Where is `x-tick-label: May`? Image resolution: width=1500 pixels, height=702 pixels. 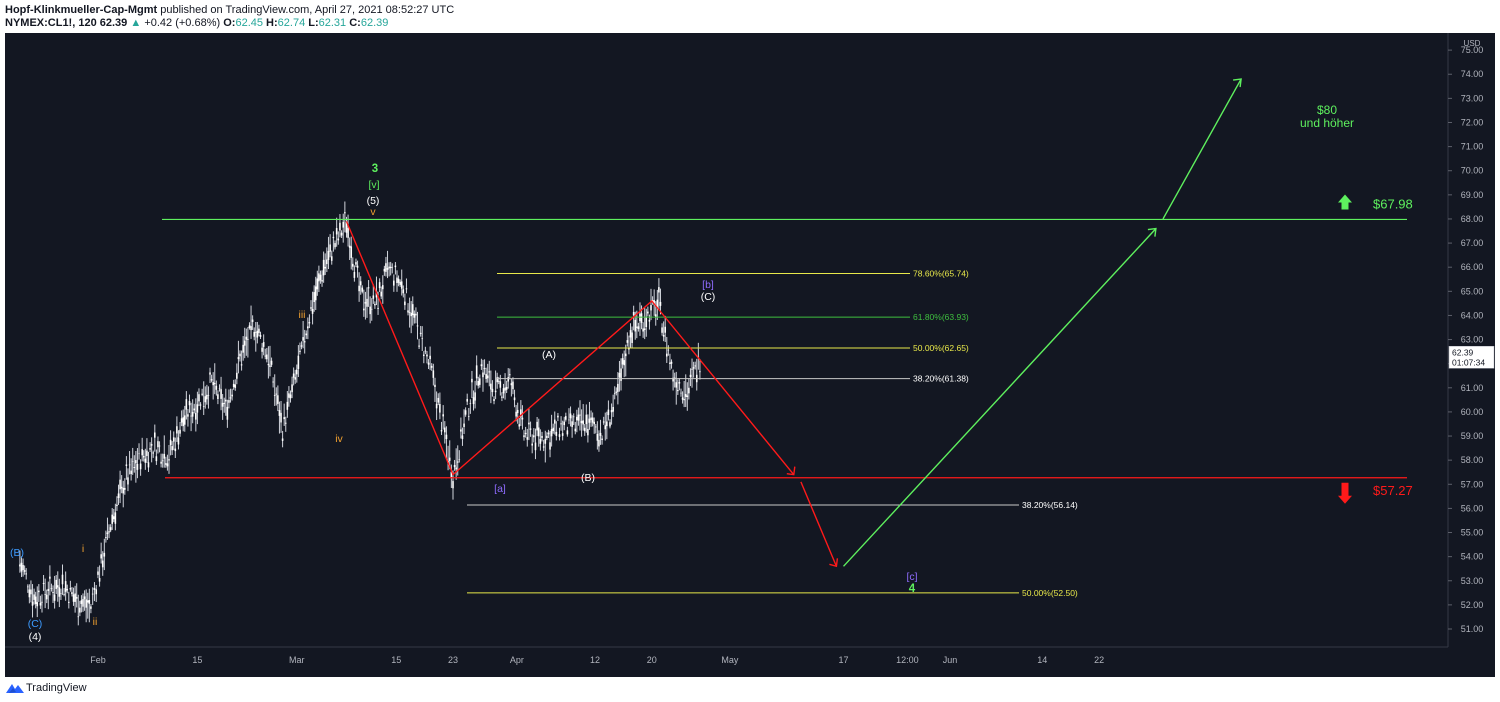 x-tick-label: May is located at coordinates (730, 660).